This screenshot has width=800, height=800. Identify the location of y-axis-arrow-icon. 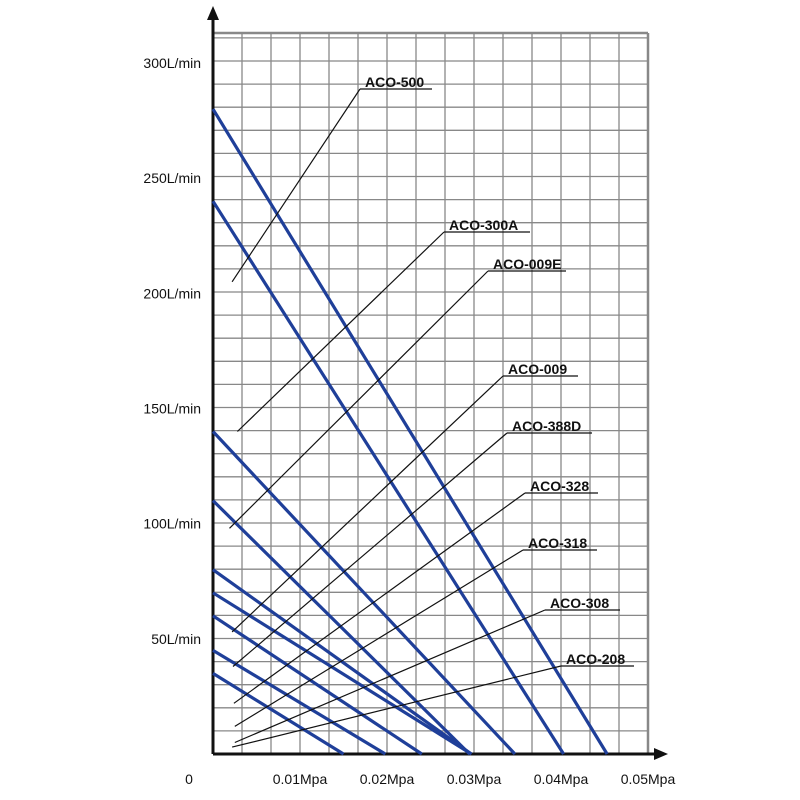
(213, 13).